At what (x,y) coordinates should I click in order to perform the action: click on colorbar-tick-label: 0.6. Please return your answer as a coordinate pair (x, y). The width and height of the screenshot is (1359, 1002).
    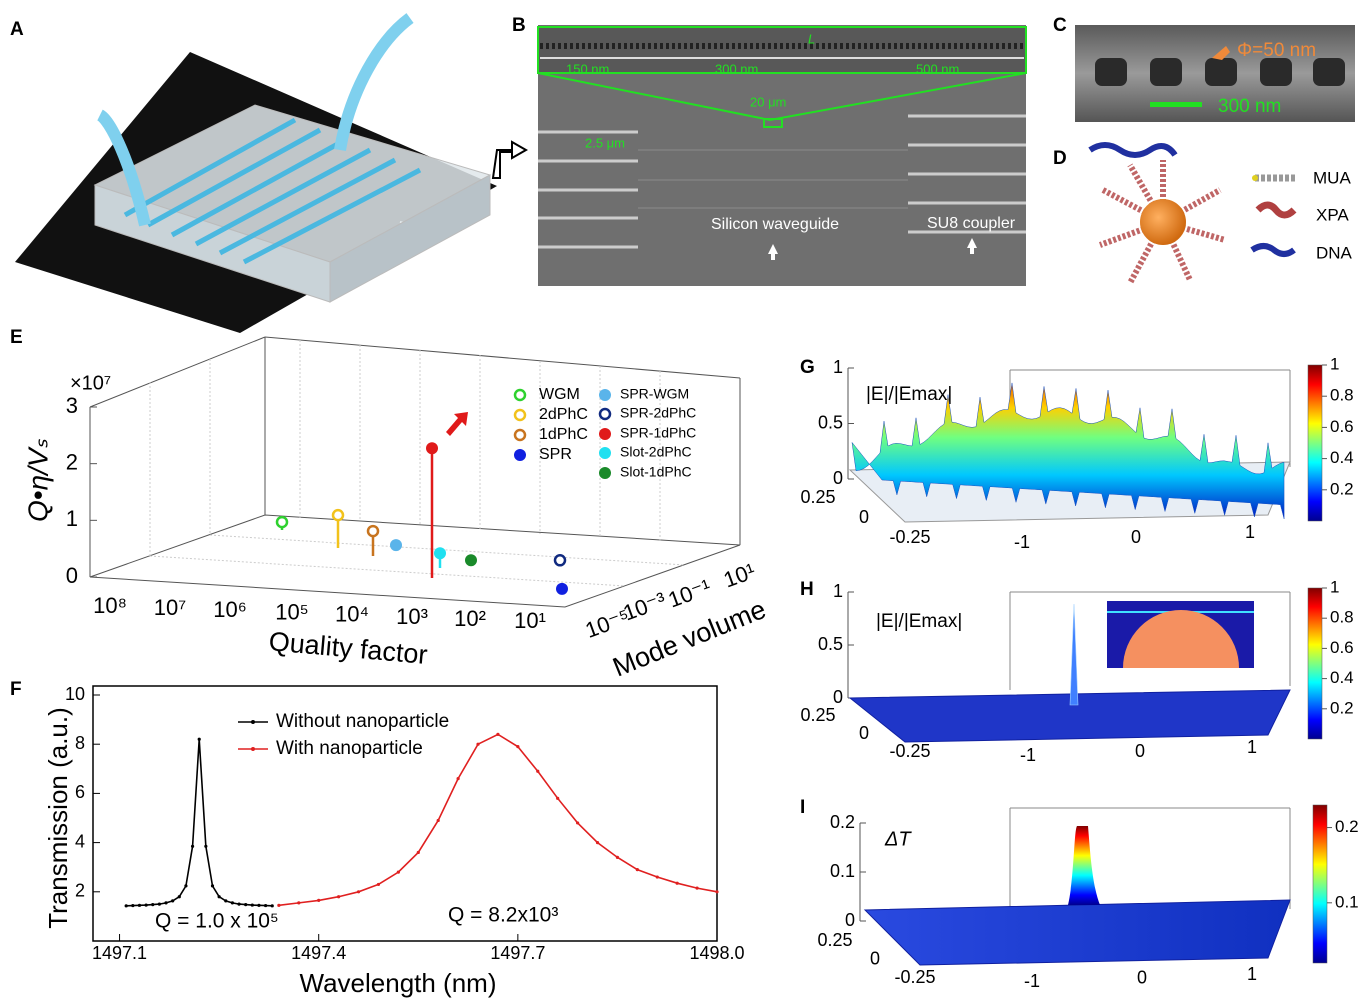
    Looking at the image, I should click on (1342, 647).